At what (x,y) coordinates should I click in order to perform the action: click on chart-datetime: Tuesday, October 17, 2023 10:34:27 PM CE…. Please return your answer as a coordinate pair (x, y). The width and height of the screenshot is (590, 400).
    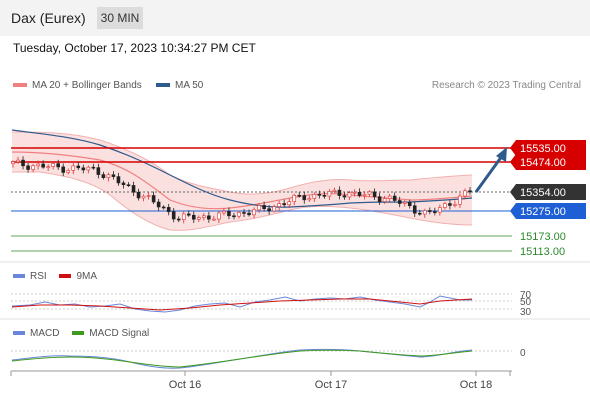
    Looking at the image, I should click on (134, 48).